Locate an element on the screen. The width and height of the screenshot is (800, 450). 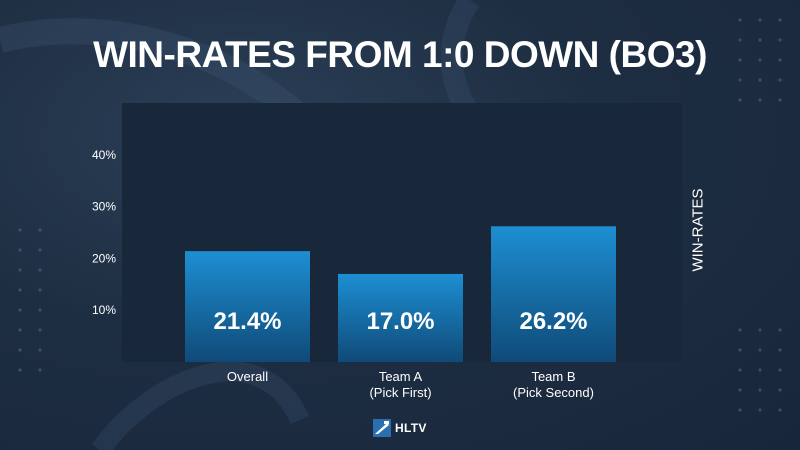
category-label: Team B is located at coordinates (553, 376).